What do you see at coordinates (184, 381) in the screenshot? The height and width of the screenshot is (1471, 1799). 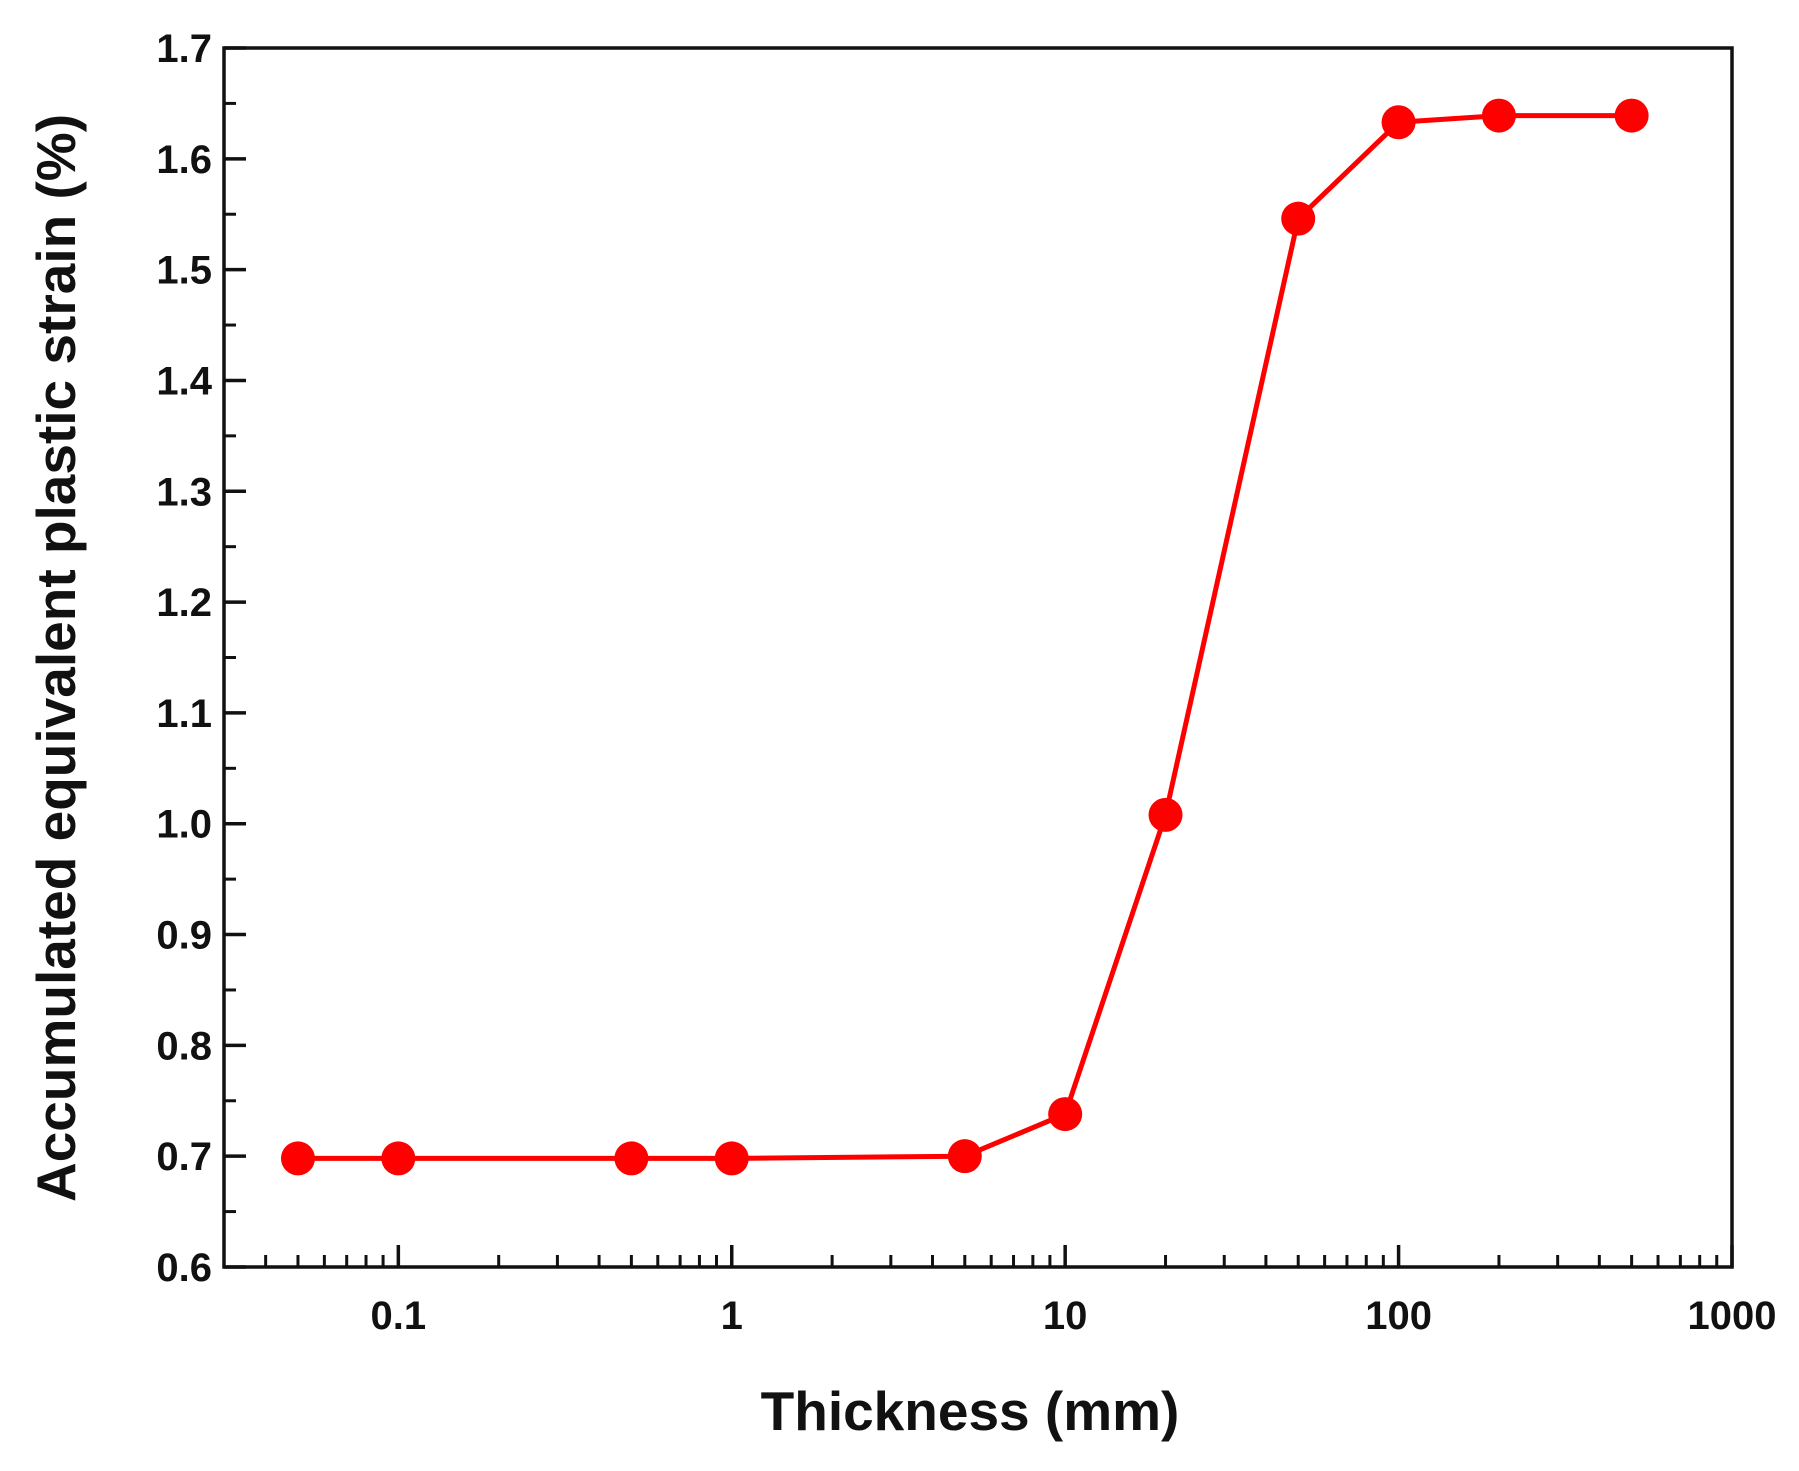 I see `y-tick-label: 1.4` at bounding box center [184, 381].